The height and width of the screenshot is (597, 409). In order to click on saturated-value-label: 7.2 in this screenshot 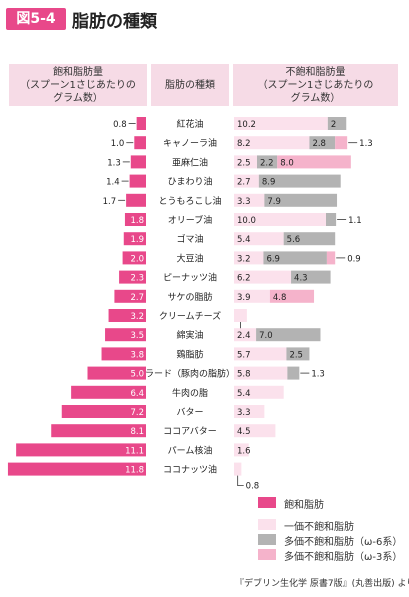, I will do `click(137, 413)`.